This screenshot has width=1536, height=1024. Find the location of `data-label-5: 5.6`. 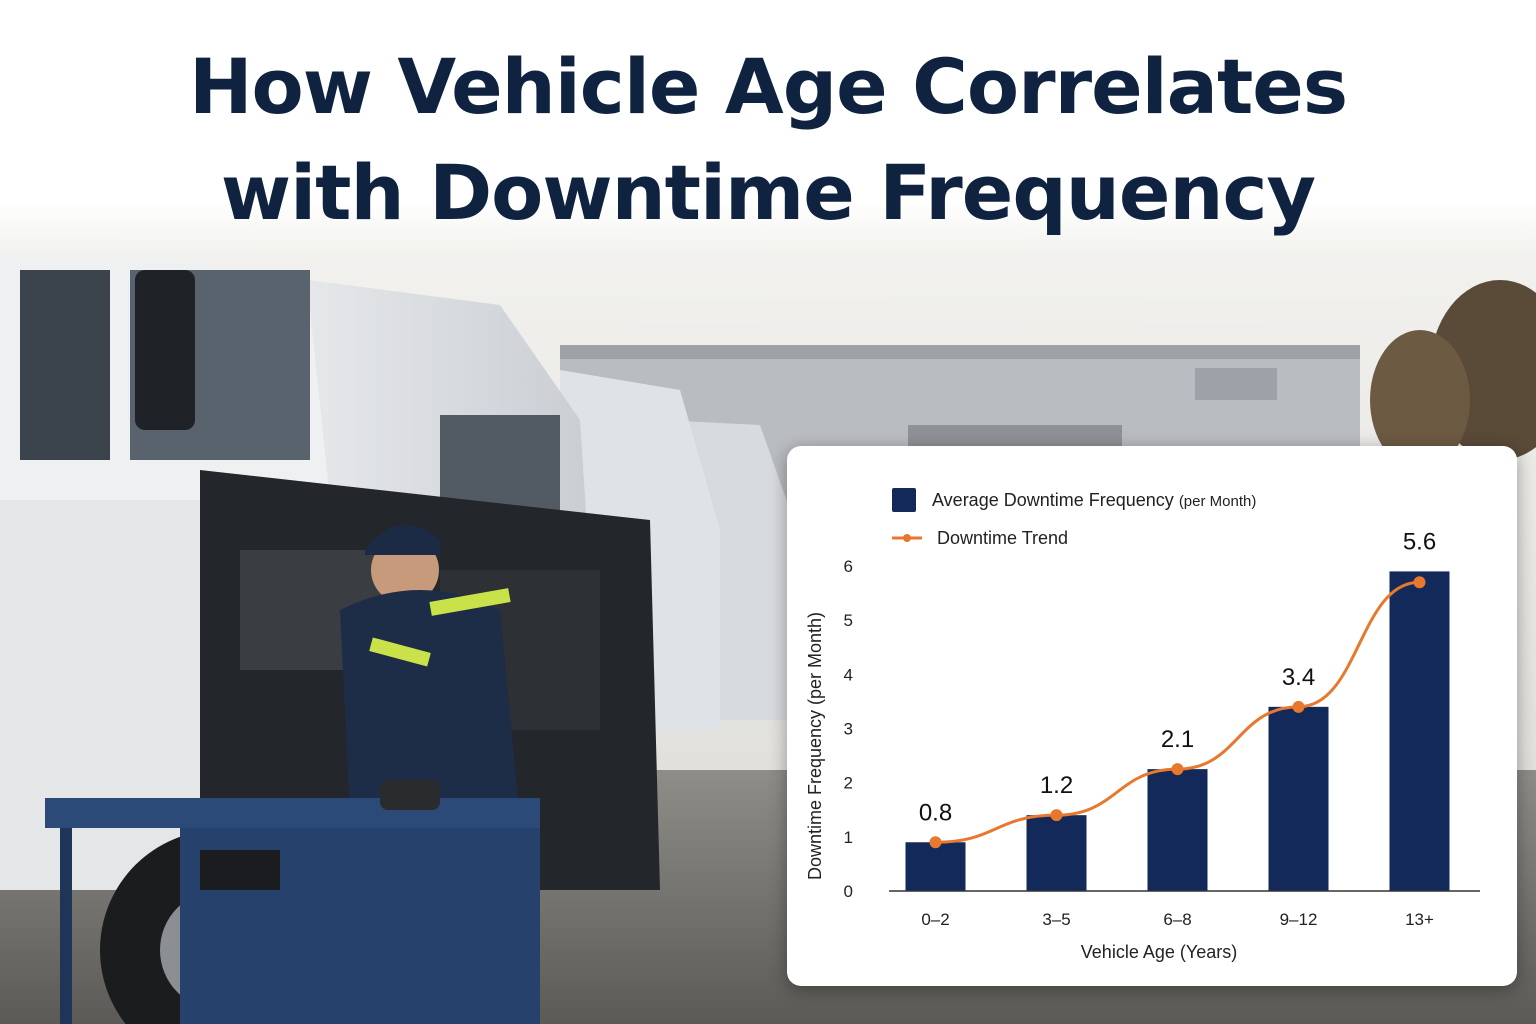

data-label-5: 5.6 is located at coordinates (1419, 541).